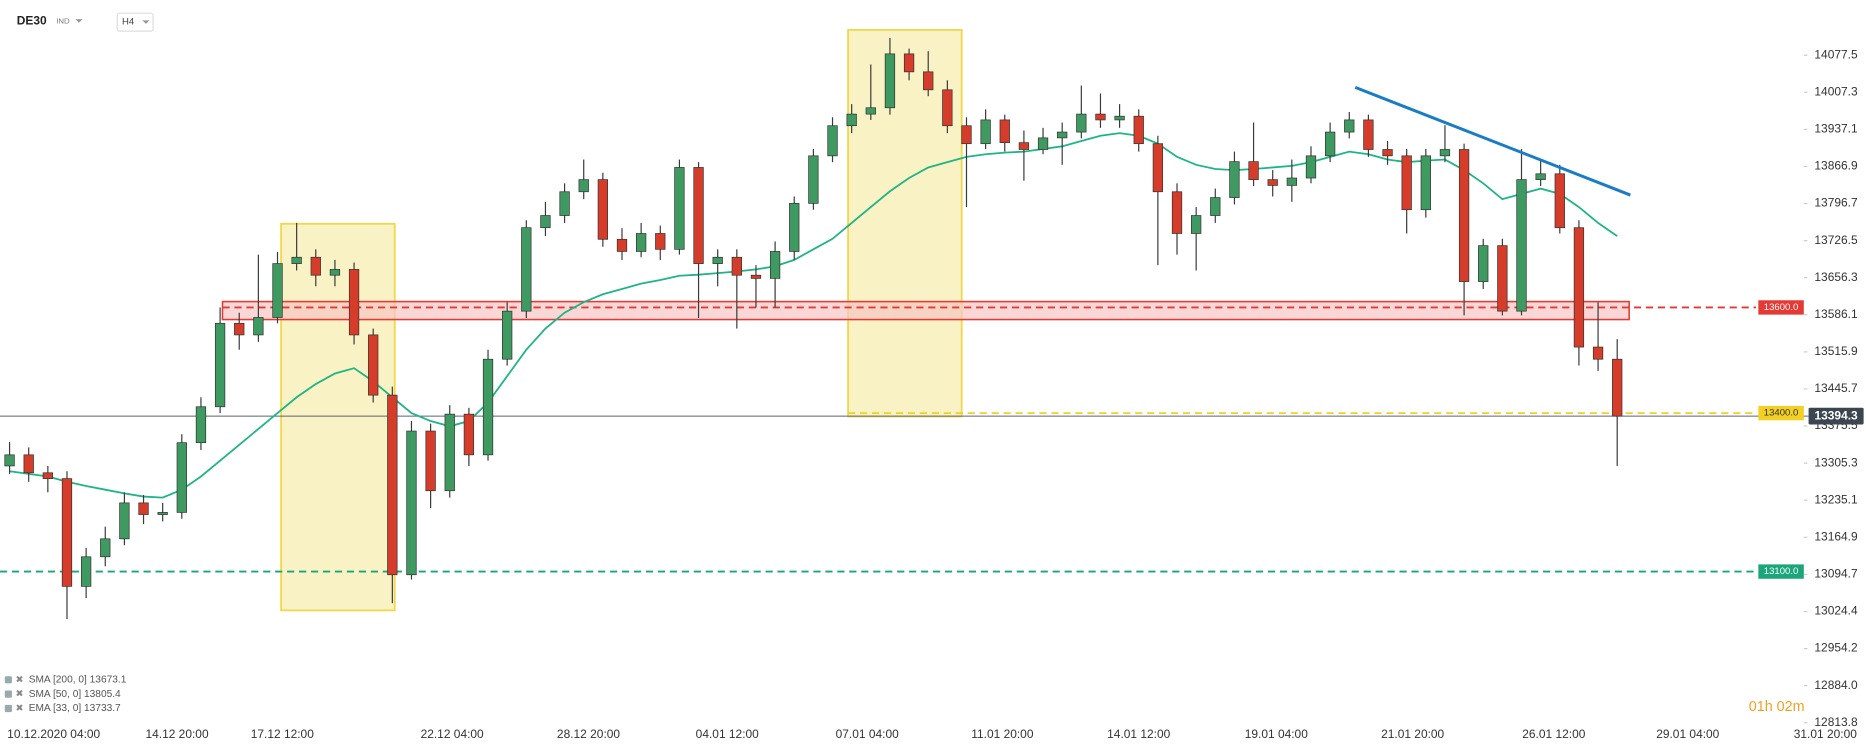  What do you see at coordinates (1836, 611) in the screenshot?
I see `y-tick-label: 13024.4` at bounding box center [1836, 611].